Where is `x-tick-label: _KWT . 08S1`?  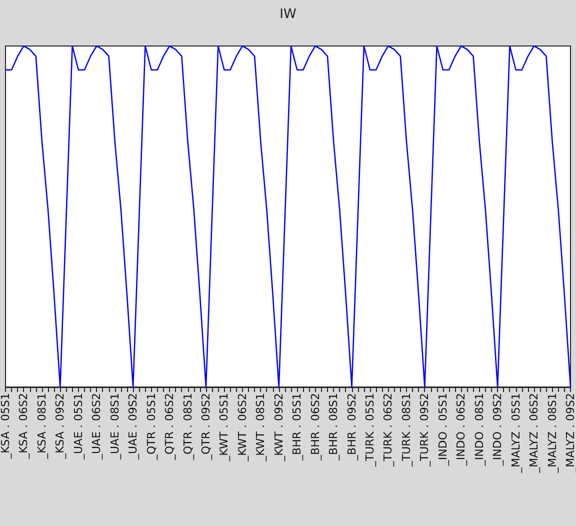
x-tick-label: _KWT . 08S1 is located at coordinates (261, 427).